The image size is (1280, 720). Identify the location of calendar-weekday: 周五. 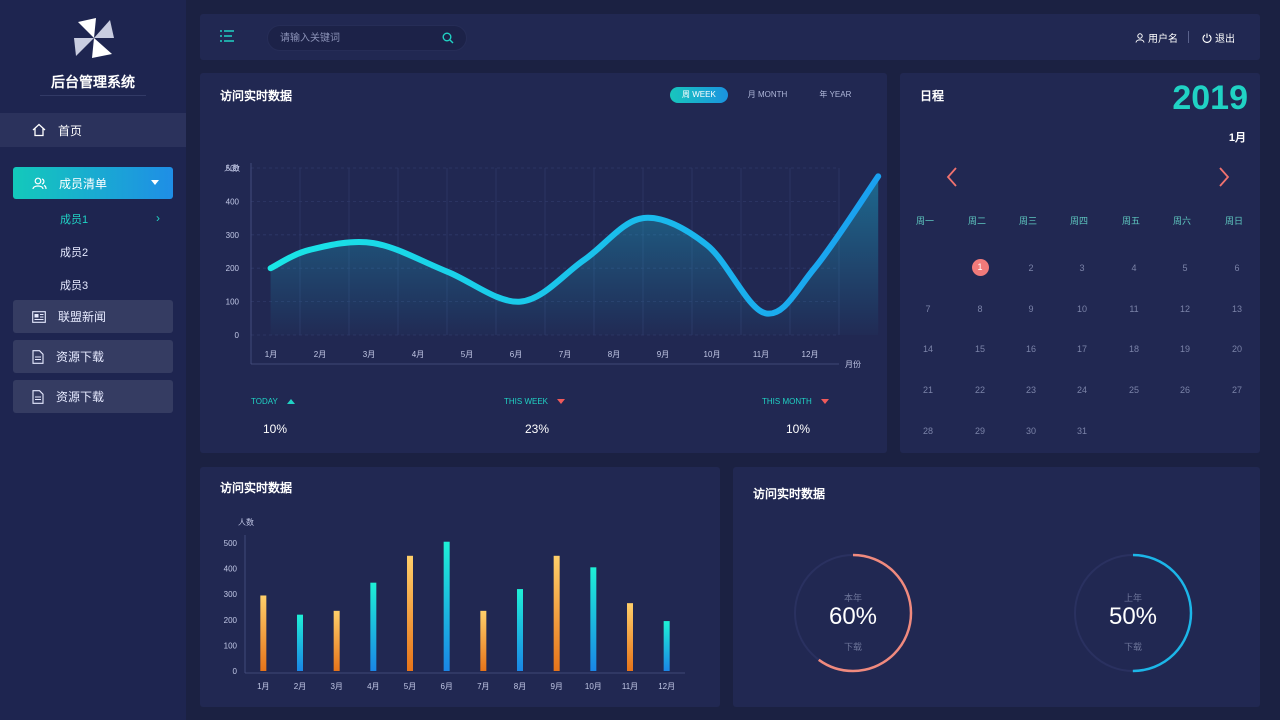
(1130, 221).